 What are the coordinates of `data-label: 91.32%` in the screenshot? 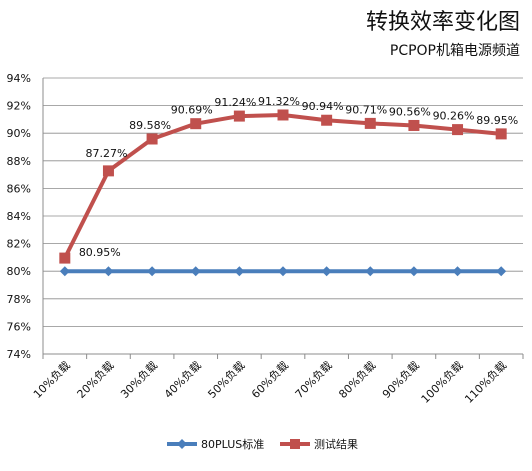 It's located at (279, 101).